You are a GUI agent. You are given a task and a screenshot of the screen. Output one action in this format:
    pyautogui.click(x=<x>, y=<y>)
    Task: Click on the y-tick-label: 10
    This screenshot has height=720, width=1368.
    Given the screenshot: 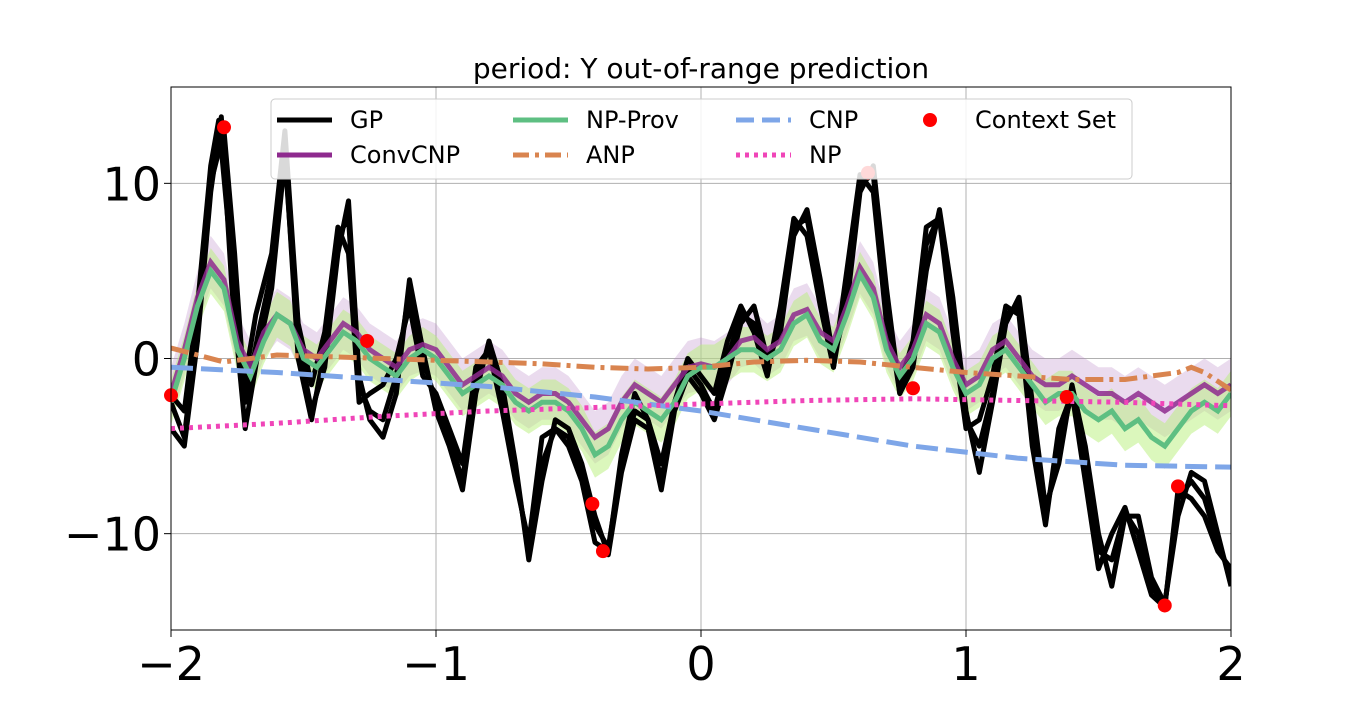 What is the action you would take?
    pyautogui.click(x=131, y=184)
    